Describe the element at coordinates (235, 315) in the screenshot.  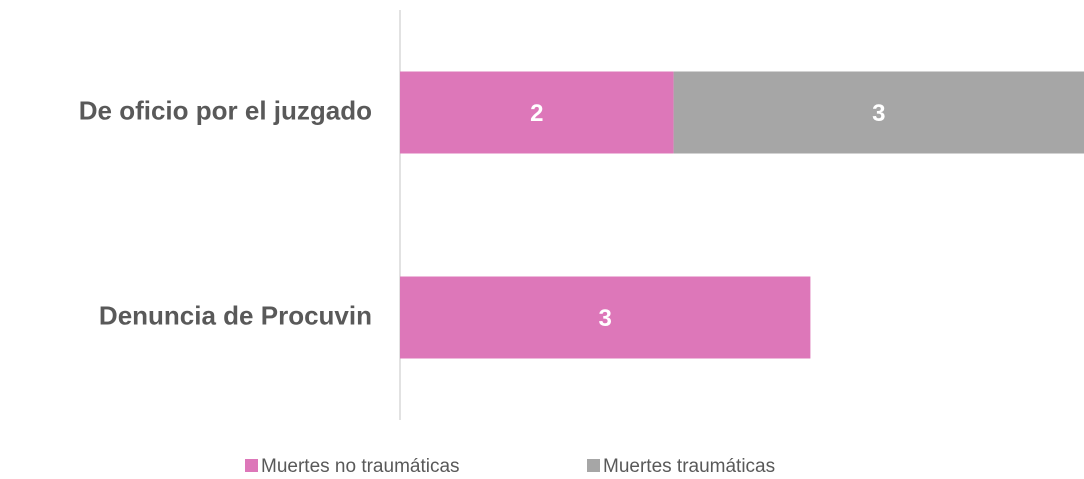
I see `y-tick-label: Denuncia de Procuvin` at that location.